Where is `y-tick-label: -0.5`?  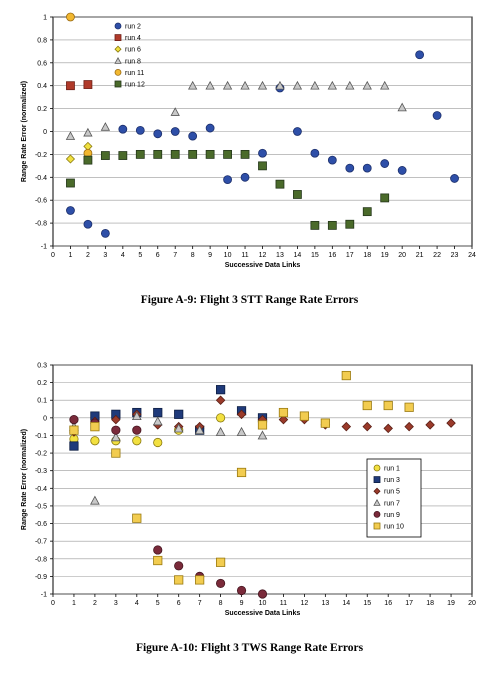 y-tick-label: -0.5 is located at coordinates (41, 506).